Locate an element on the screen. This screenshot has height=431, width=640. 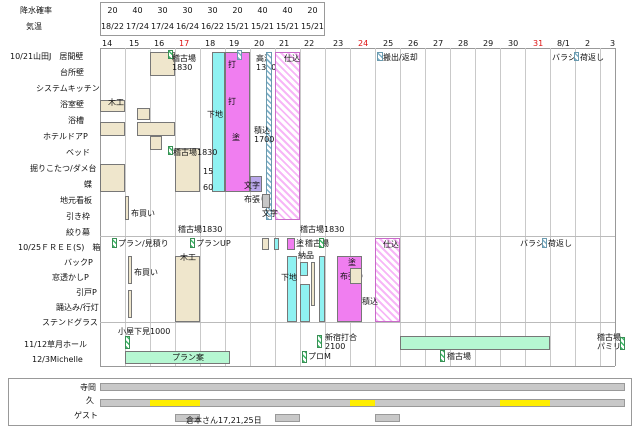
task-label: 木工 is located at coordinates (188, 257).